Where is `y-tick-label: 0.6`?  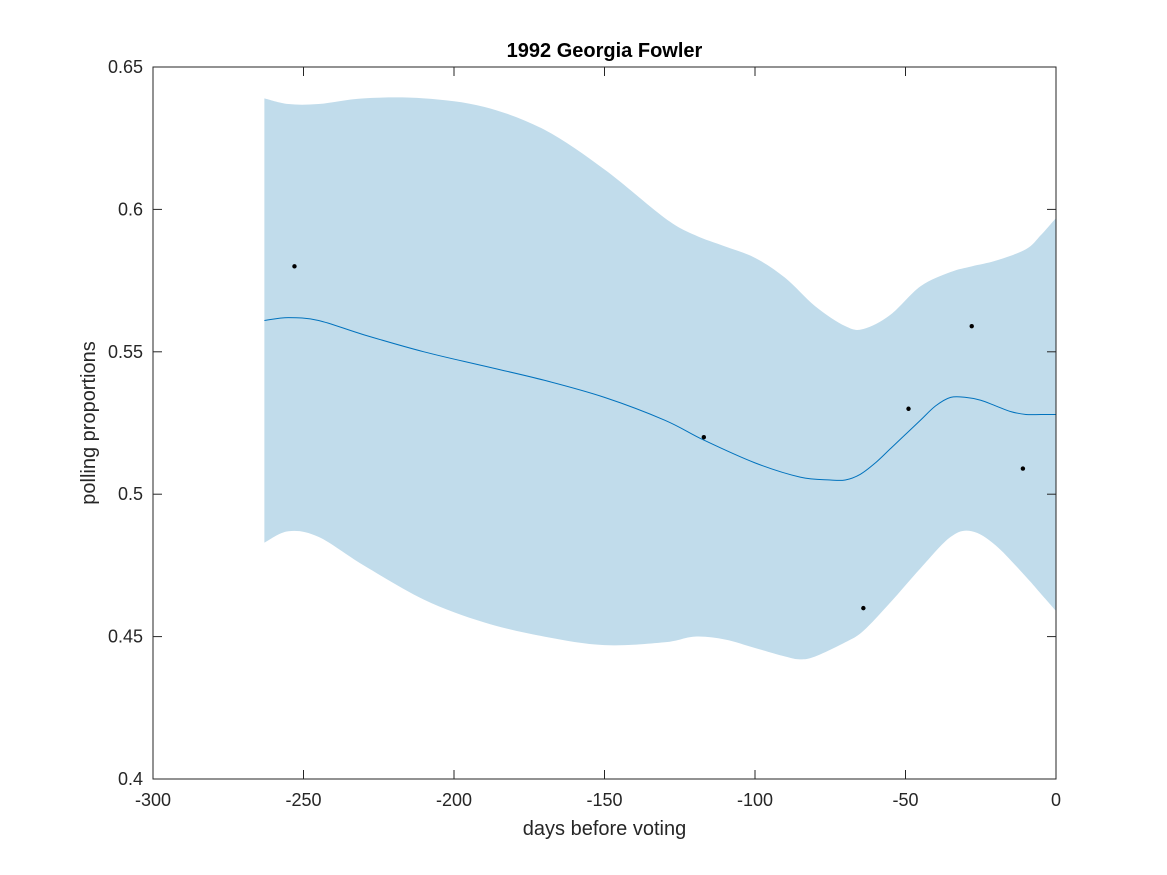
y-tick-label: 0.6 is located at coordinates (130, 209).